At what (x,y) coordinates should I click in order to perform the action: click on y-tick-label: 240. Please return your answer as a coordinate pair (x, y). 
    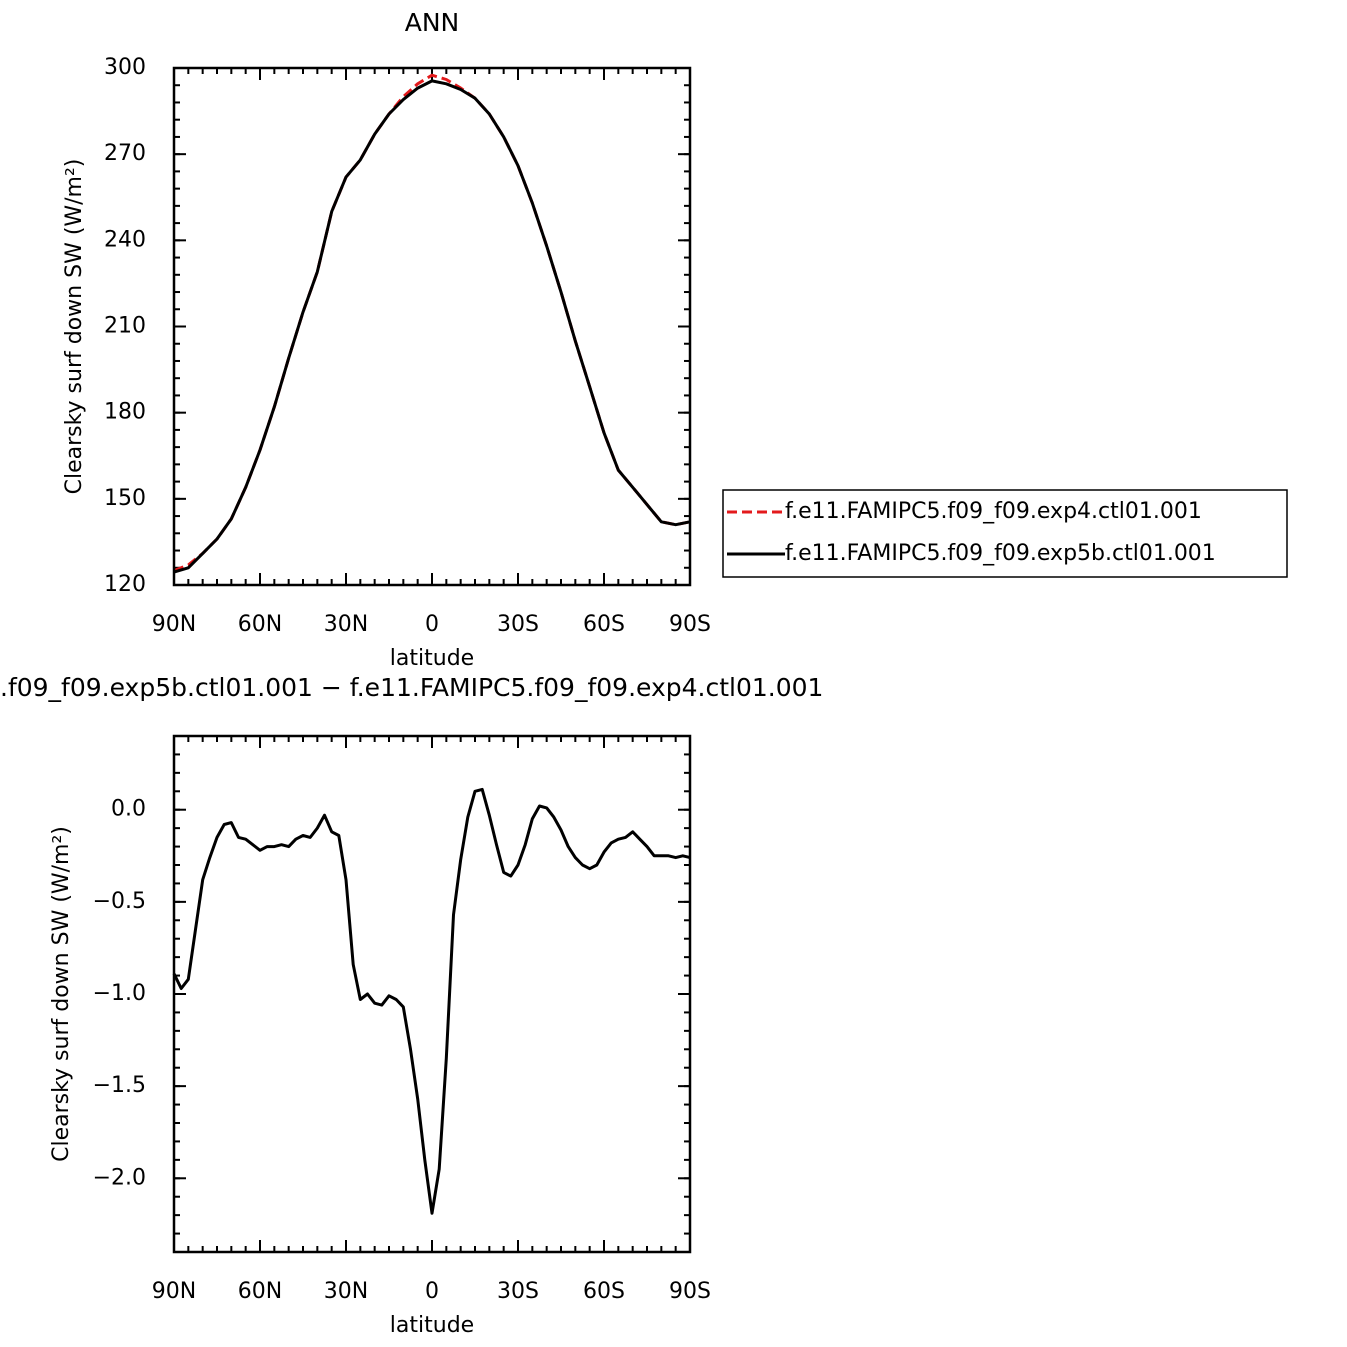
    Looking at the image, I should click on (125, 239).